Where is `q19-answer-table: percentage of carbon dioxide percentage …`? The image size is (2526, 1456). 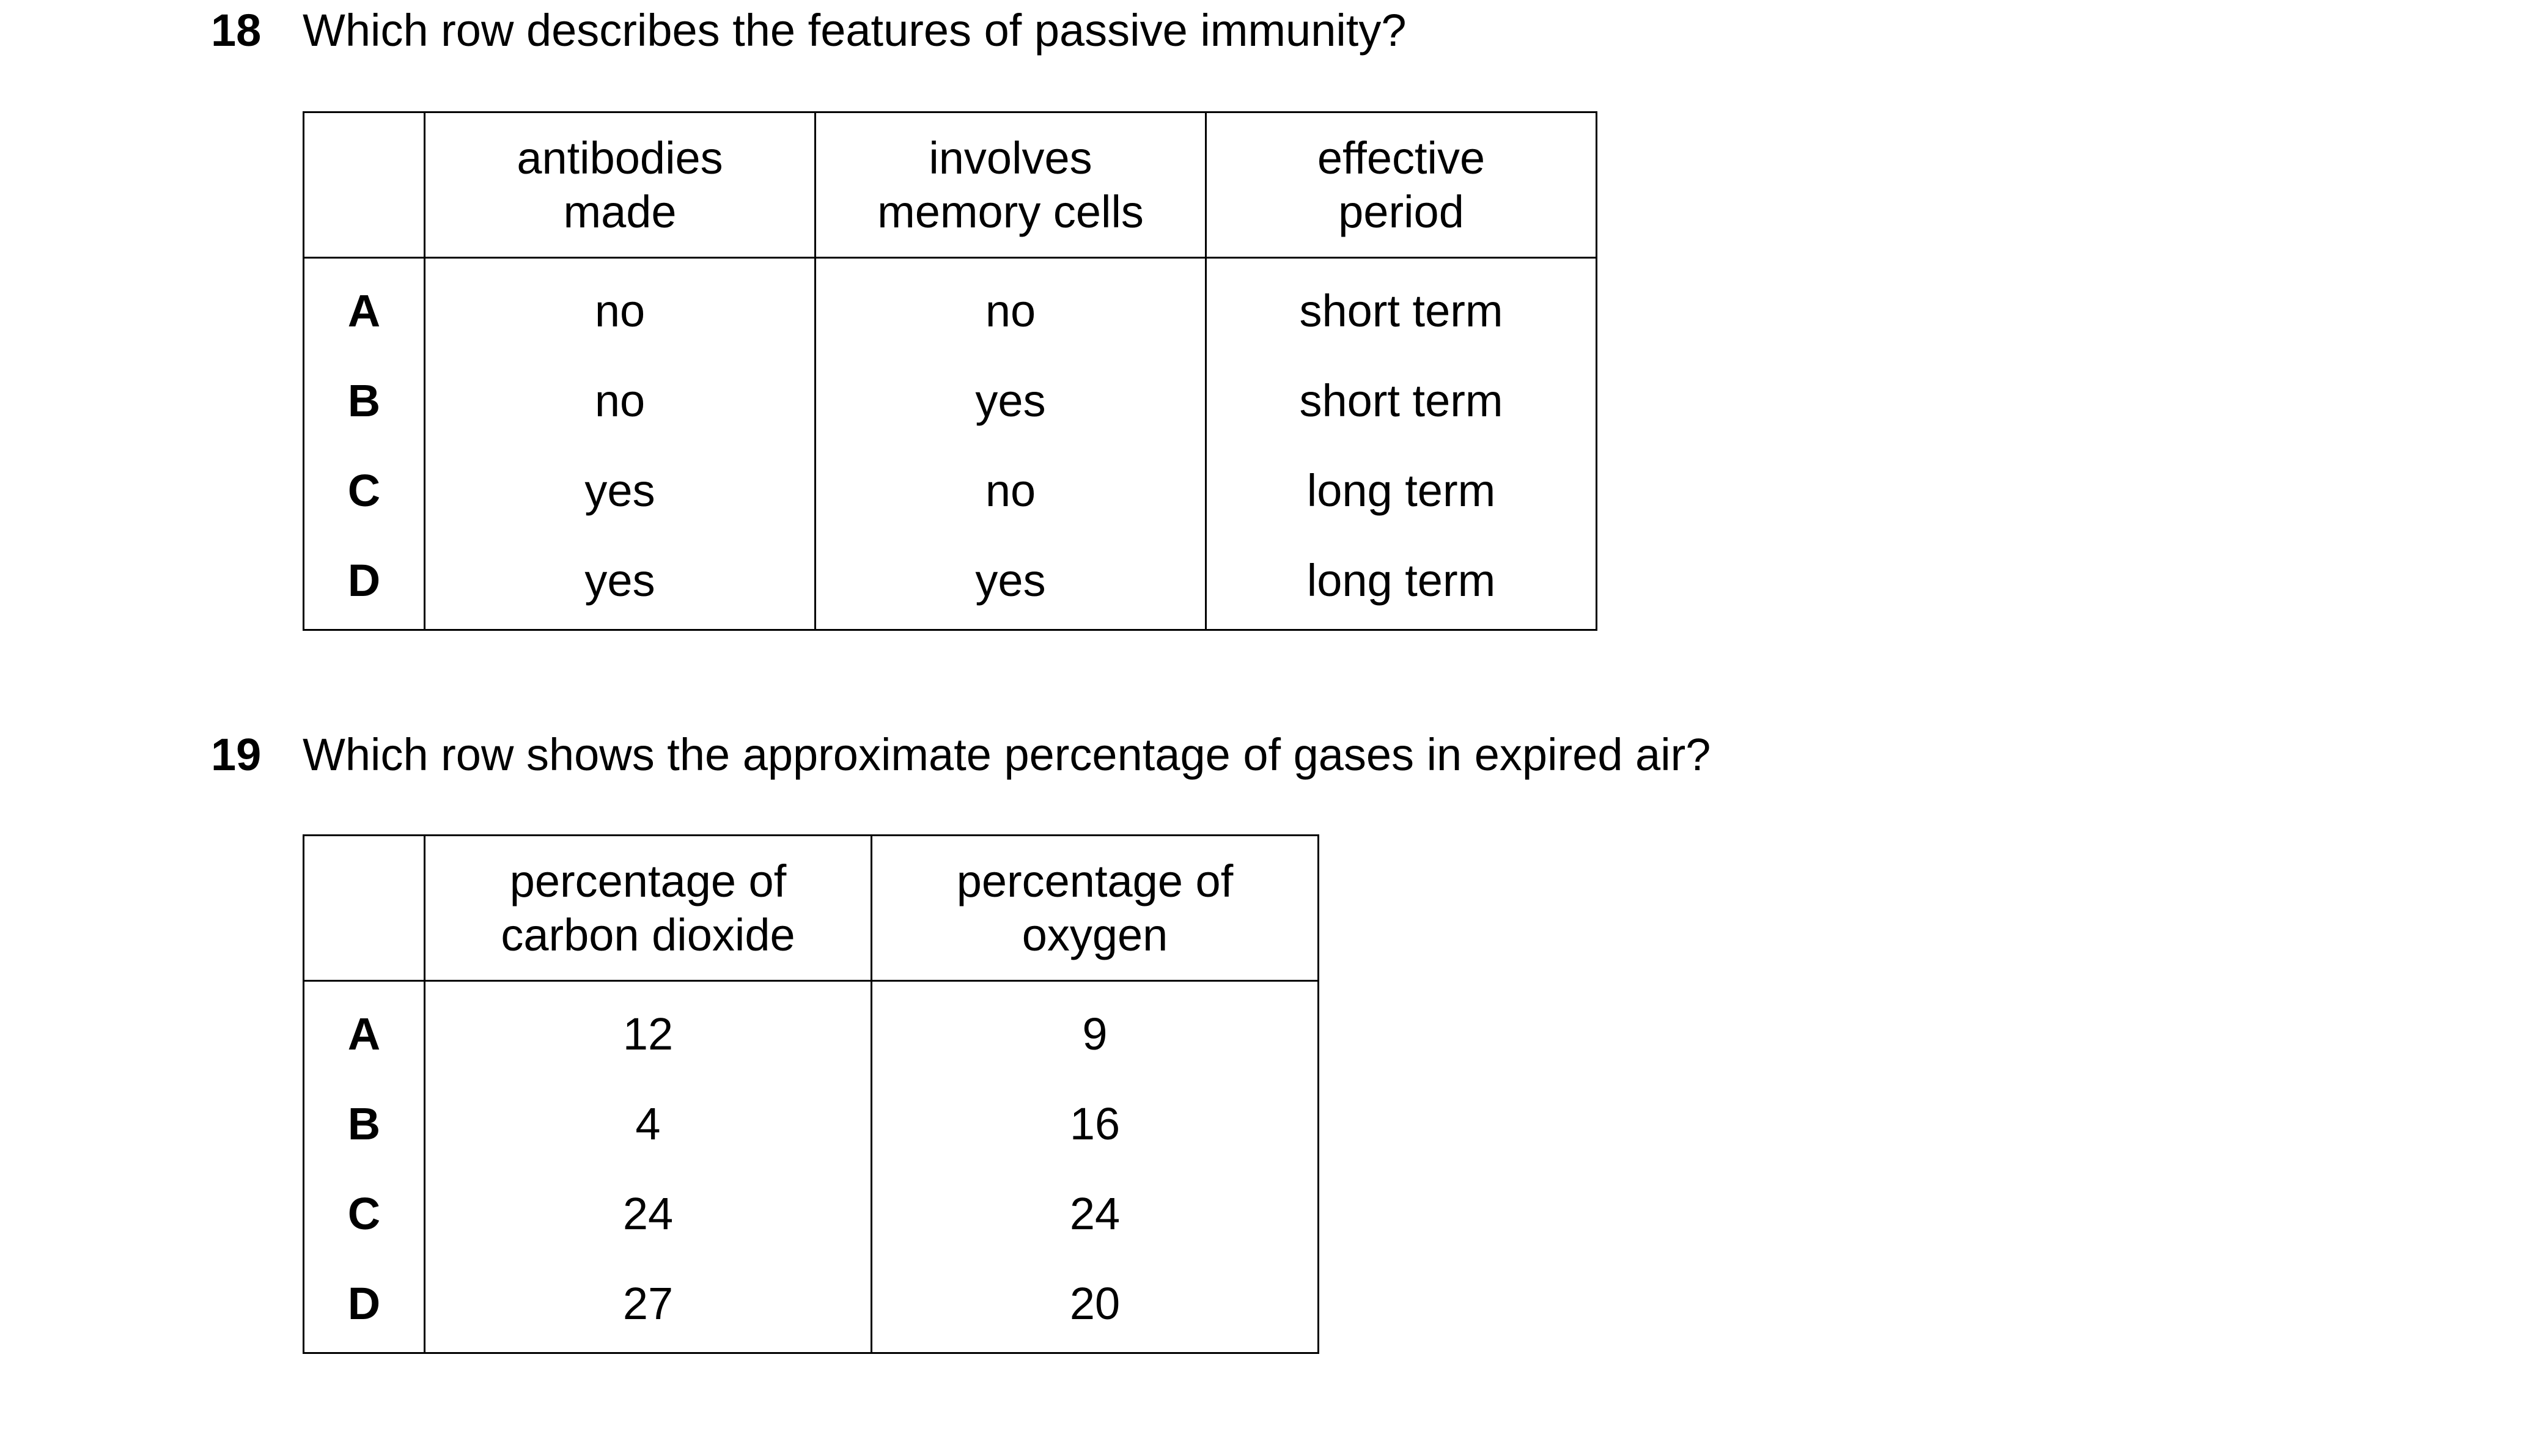 q19-answer-table: percentage of carbon dioxide percentage … is located at coordinates (811, 1094).